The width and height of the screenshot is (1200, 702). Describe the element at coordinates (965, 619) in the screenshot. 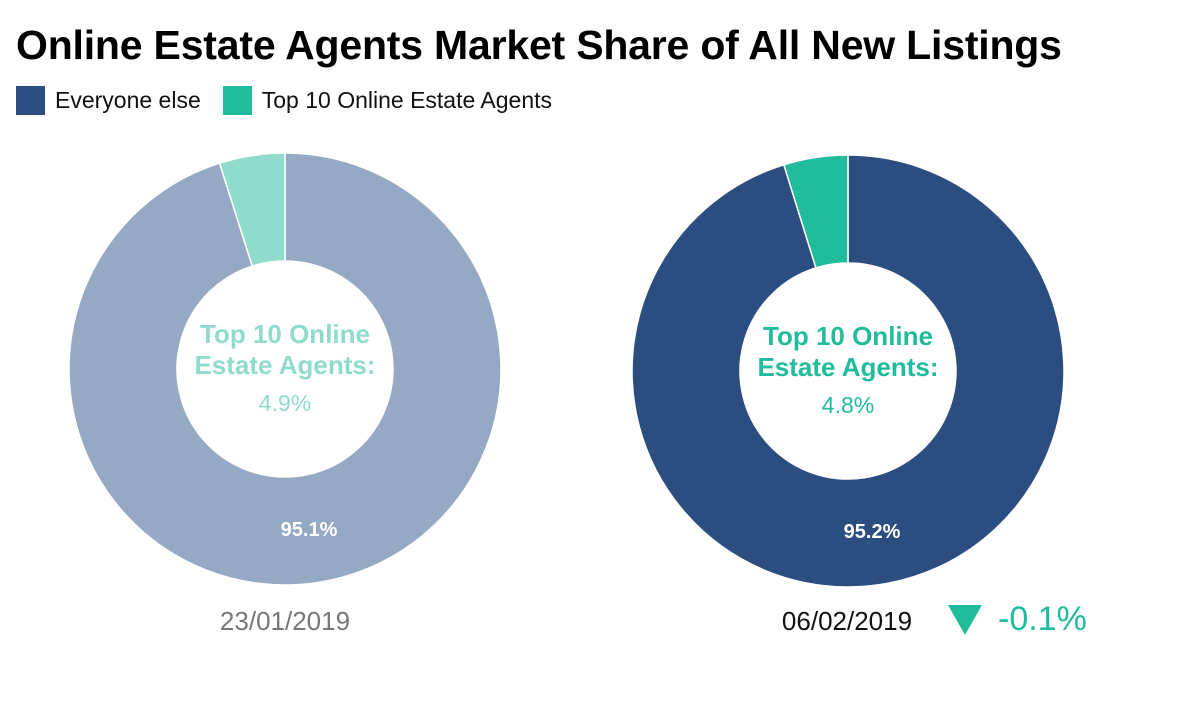

I see `triangle-down-icon` at that location.